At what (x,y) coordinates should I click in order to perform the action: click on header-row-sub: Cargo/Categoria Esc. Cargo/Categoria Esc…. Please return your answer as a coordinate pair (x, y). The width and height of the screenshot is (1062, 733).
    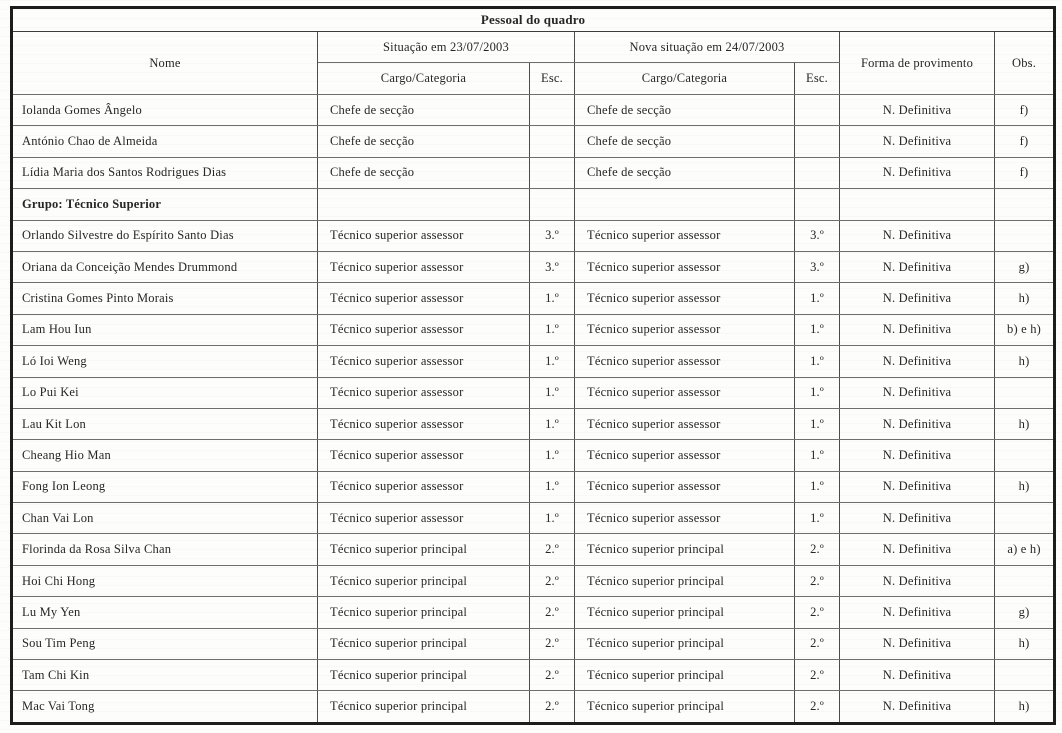
    Looking at the image, I should click on (533, 78).